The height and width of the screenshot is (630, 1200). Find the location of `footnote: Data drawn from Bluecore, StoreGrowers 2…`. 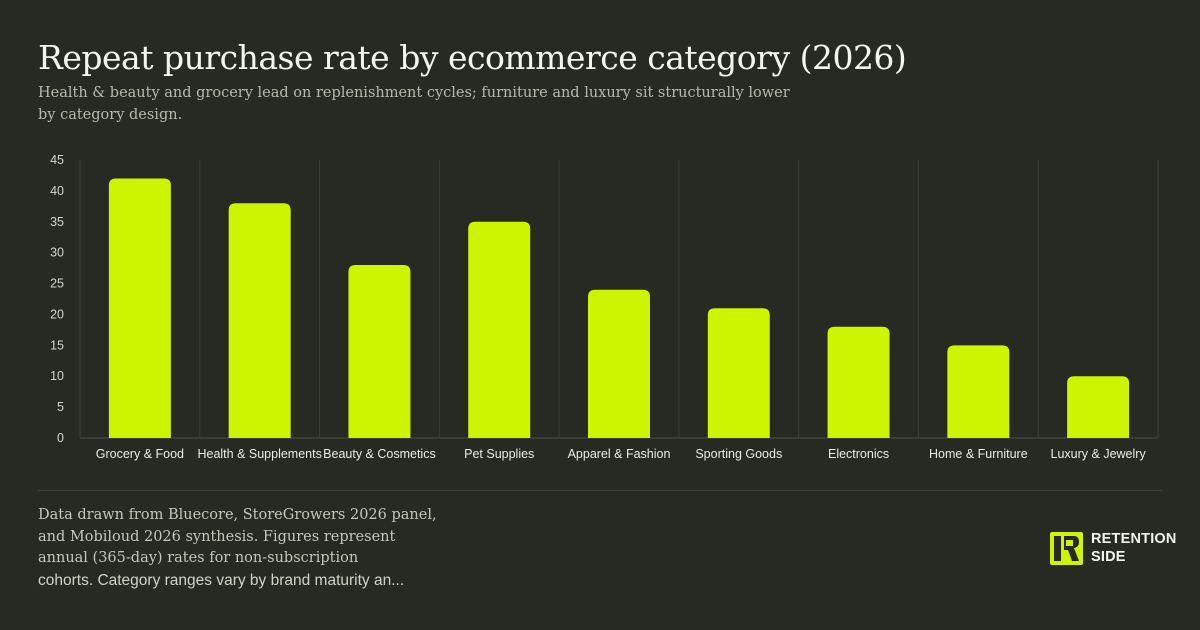

footnote: Data drawn from Bluecore, StoreGrowers 2… is located at coordinates (258, 548).